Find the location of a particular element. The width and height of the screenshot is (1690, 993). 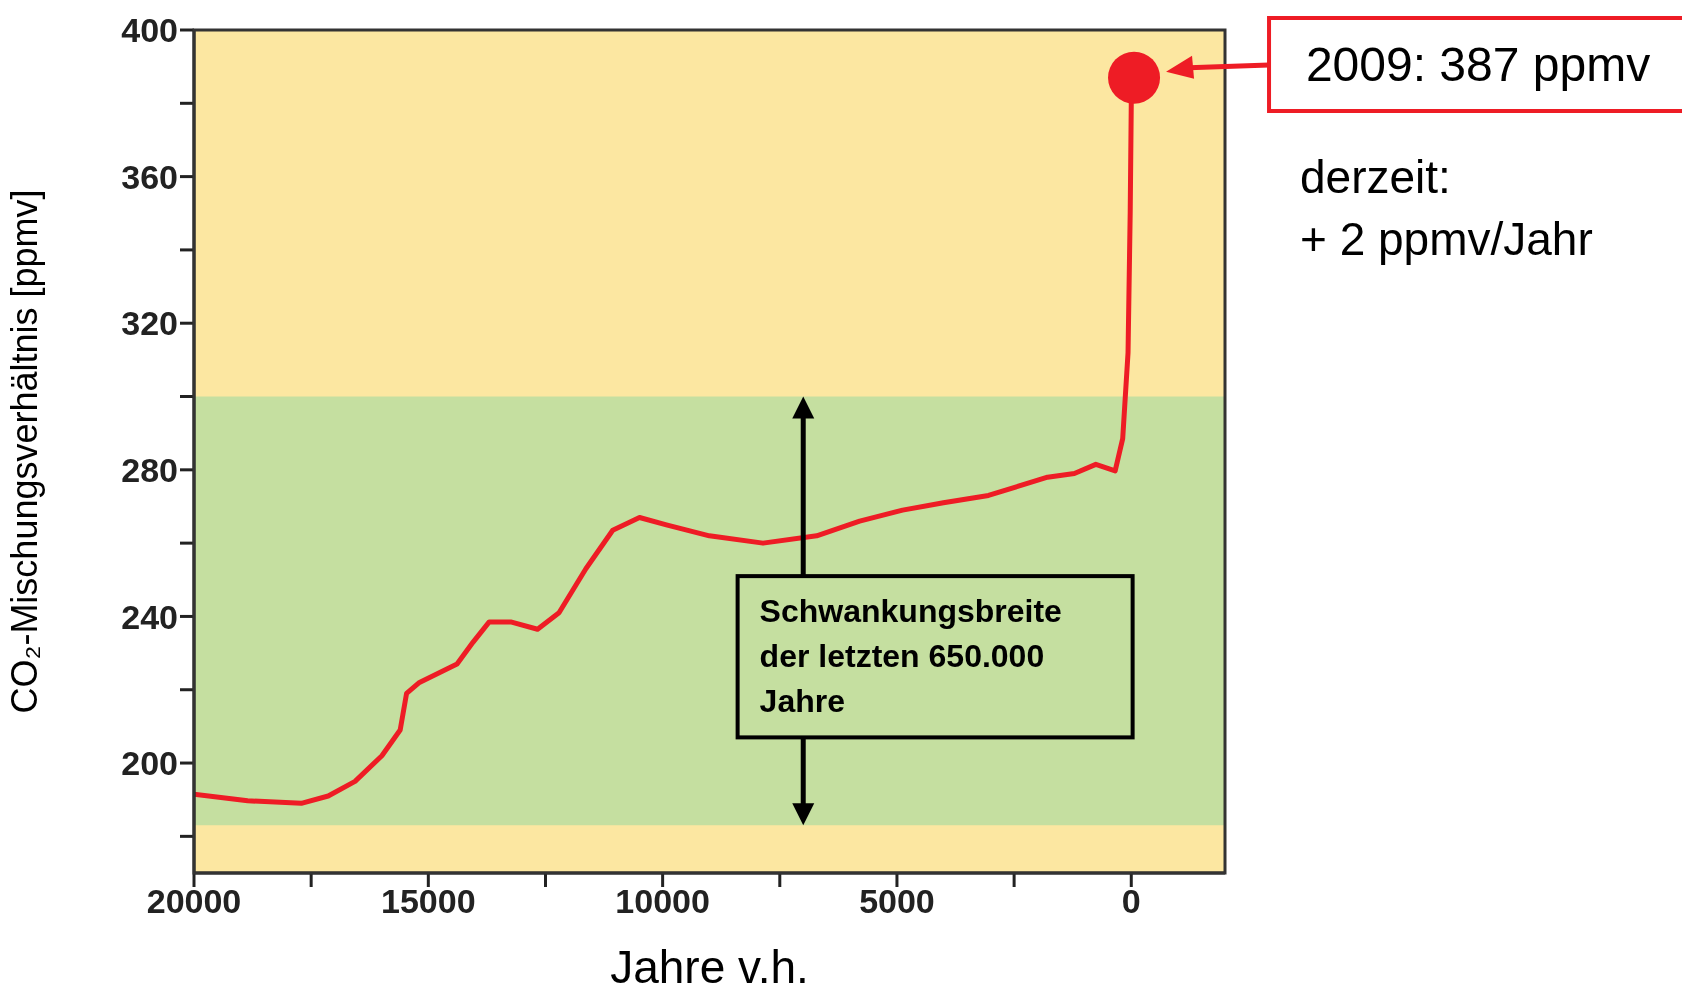

x-tick-label: 0 is located at coordinates (1131, 901).